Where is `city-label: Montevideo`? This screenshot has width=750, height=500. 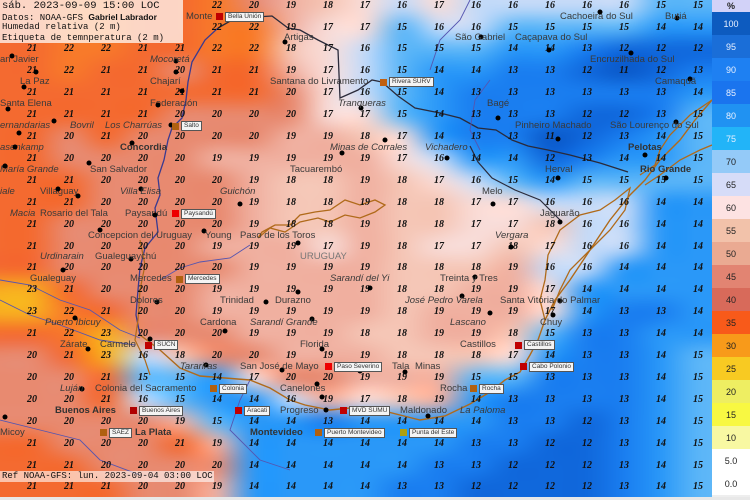 city-label: Montevideo is located at coordinates (276, 432).